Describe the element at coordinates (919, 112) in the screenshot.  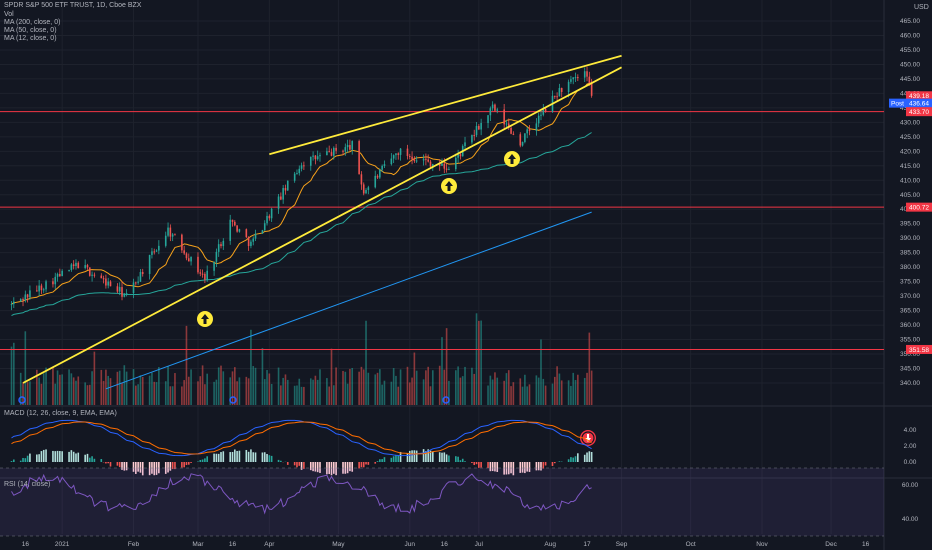
I see `price-badge-label: 433.70` at that location.